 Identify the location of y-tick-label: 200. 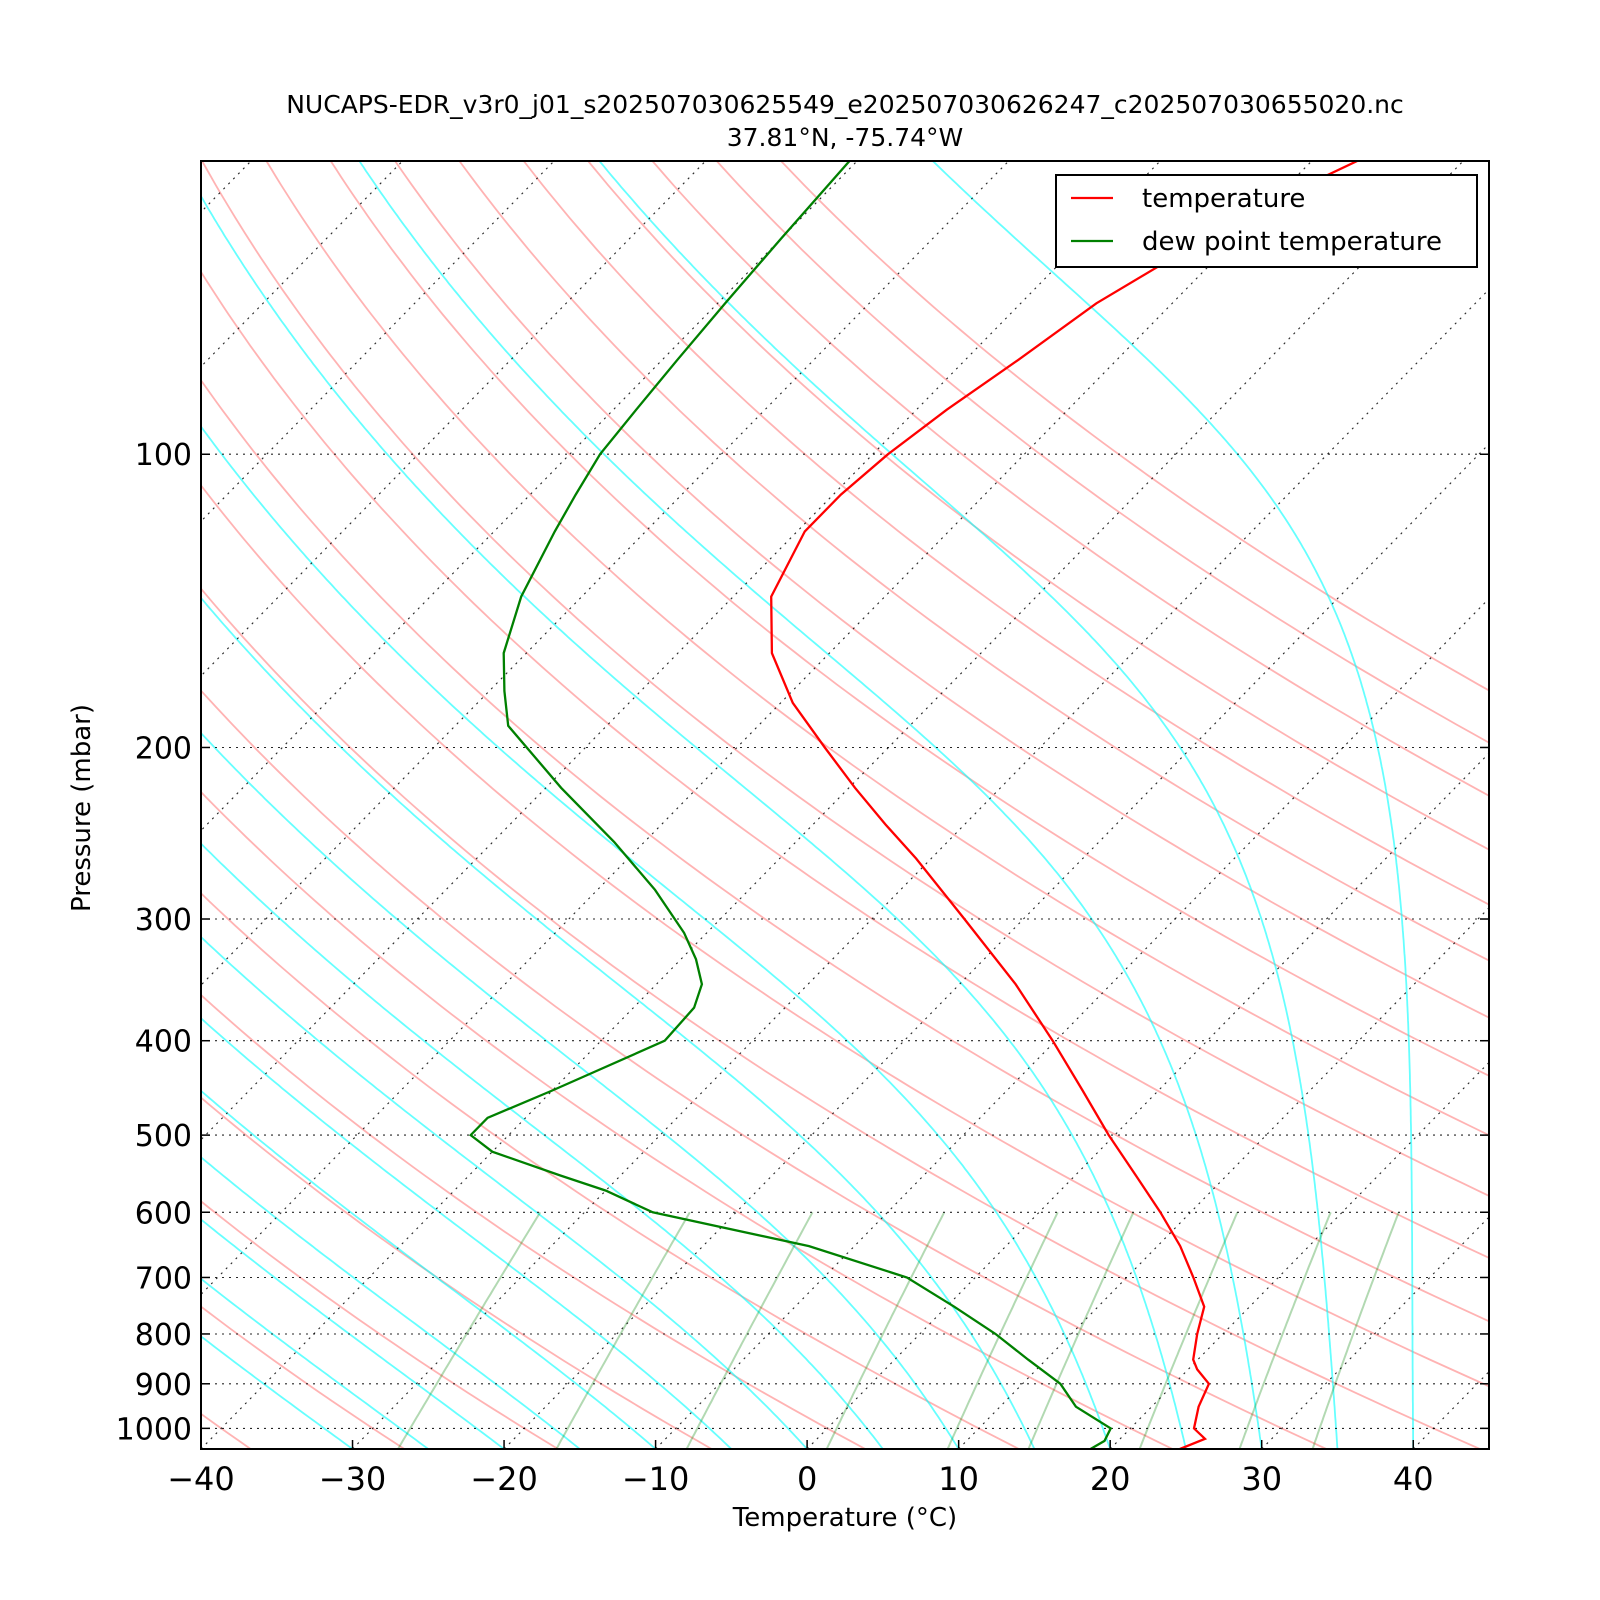
(163, 748).